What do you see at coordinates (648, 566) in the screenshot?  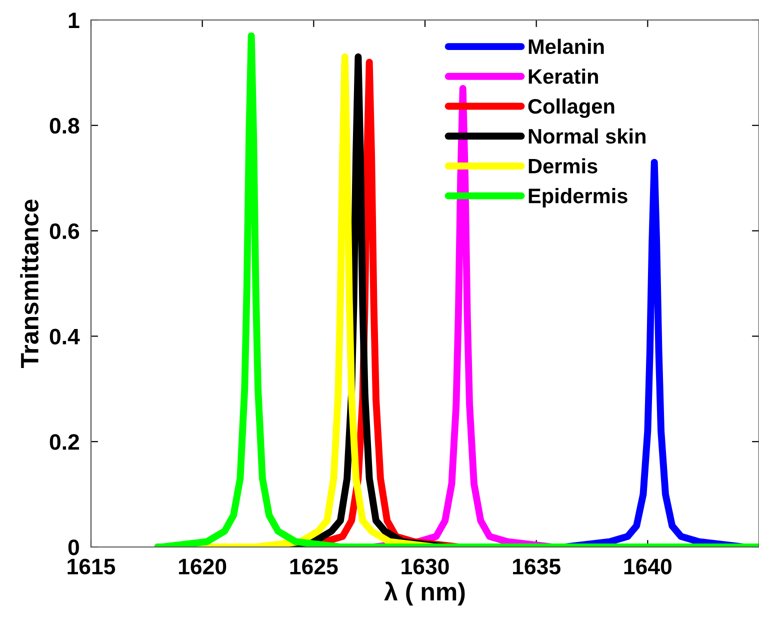 I see `x-tick-label: 1640` at bounding box center [648, 566].